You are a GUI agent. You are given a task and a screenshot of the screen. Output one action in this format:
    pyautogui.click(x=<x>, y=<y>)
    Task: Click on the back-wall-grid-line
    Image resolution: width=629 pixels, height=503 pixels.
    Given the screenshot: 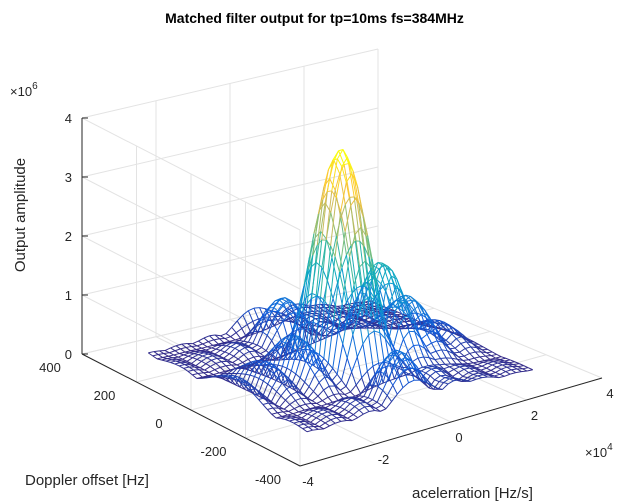 What is the action you would take?
    pyautogui.click(x=230, y=260)
    